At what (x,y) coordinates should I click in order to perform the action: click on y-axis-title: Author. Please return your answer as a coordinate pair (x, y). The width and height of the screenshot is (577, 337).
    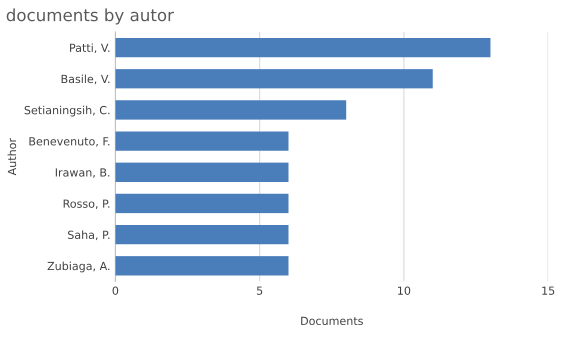
    Looking at the image, I should click on (12, 157).